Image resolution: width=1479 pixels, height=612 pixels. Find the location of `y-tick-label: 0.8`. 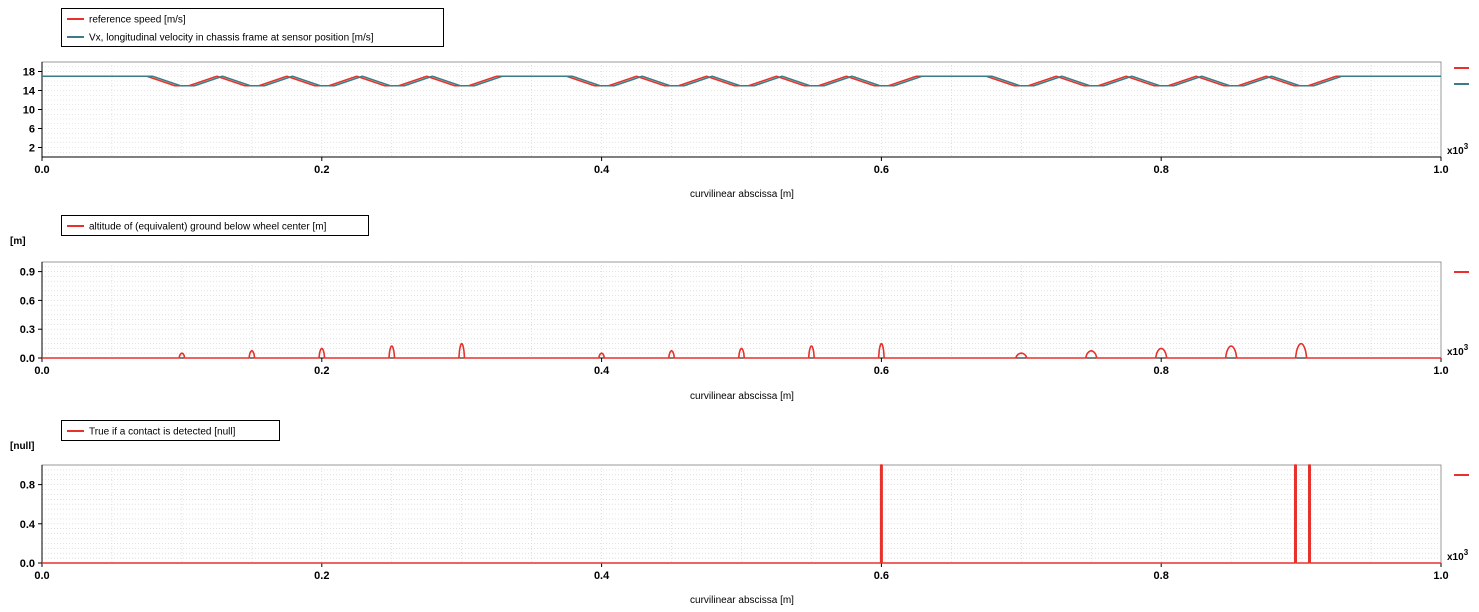

y-tick-label: 0.8 is located at coordinates (27, 486).